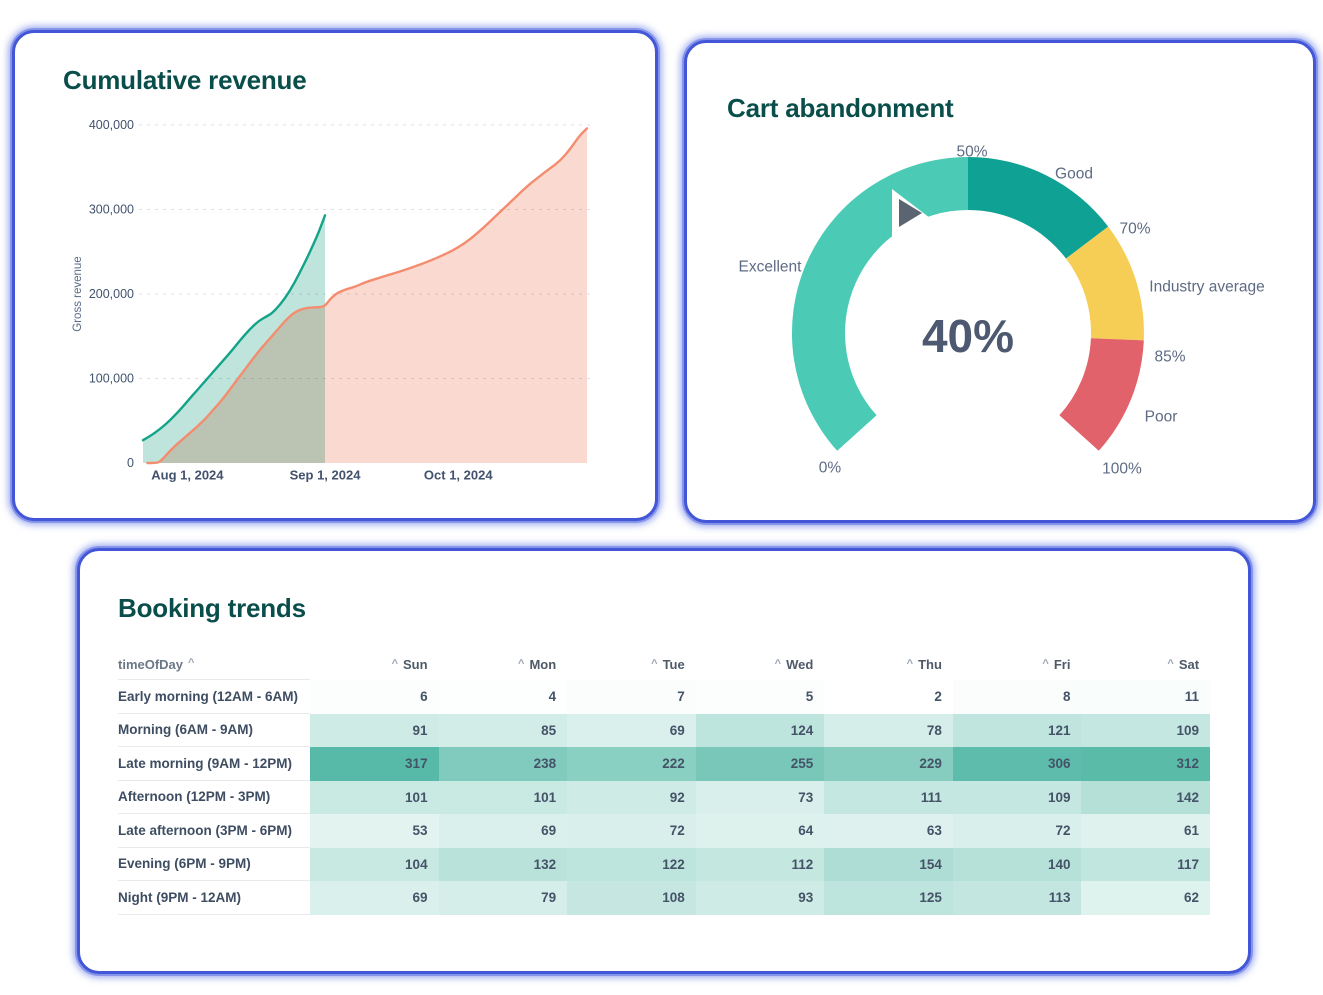 The image size is (1323, 995). Describe the element at coordinates (1146, 831) in the screenshot. I see `heatmap-cell: 61` at that location.